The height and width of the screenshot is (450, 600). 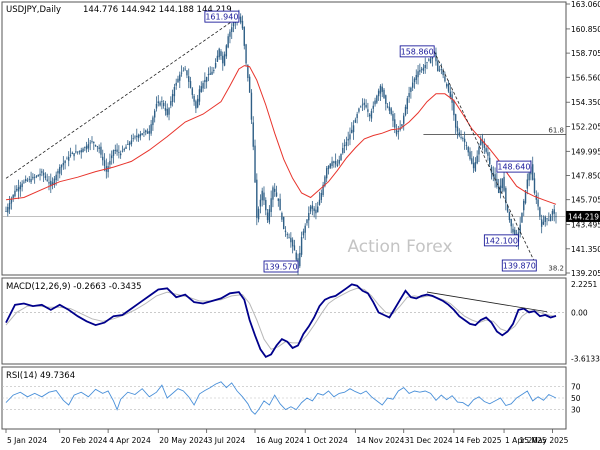 What do you see at coordinates (487, 302) in the screenshot?
I see `macd-trendline` at bounding box center [487, 302].